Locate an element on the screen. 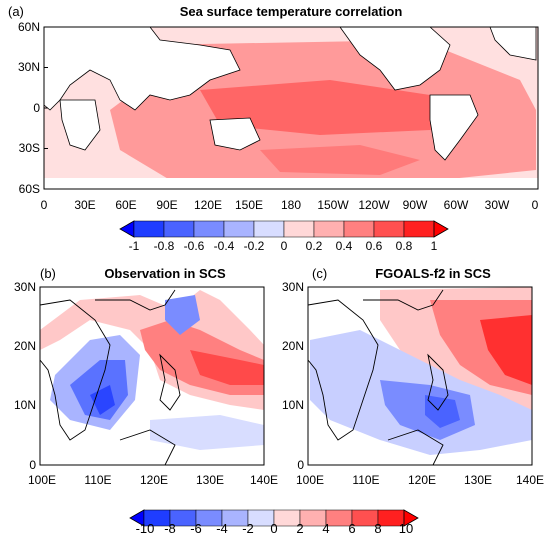  panel-c-lon-label: 120E is located at coordinates (422, 480).